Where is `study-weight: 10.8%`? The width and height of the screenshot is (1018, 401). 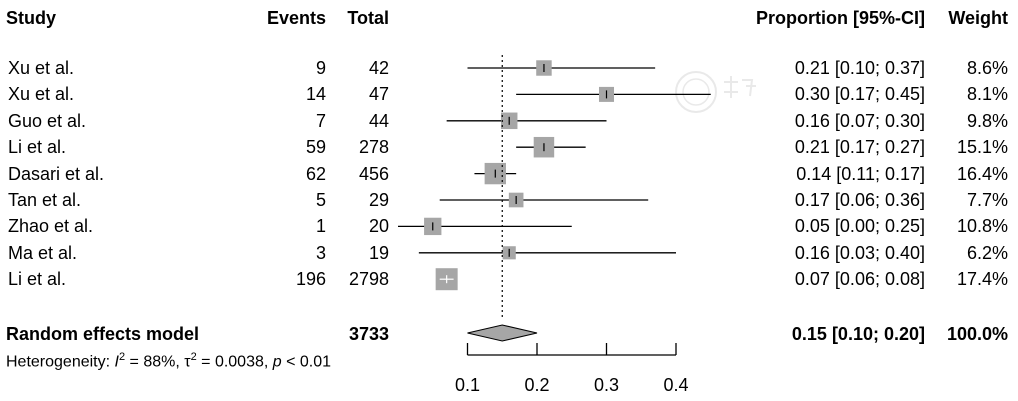
study-weight: 10.8% is located at coordinates (982, 226).